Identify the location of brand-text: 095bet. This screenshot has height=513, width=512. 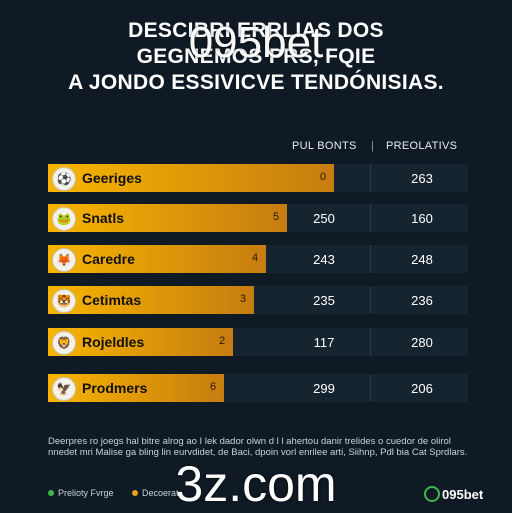
(463, 494).